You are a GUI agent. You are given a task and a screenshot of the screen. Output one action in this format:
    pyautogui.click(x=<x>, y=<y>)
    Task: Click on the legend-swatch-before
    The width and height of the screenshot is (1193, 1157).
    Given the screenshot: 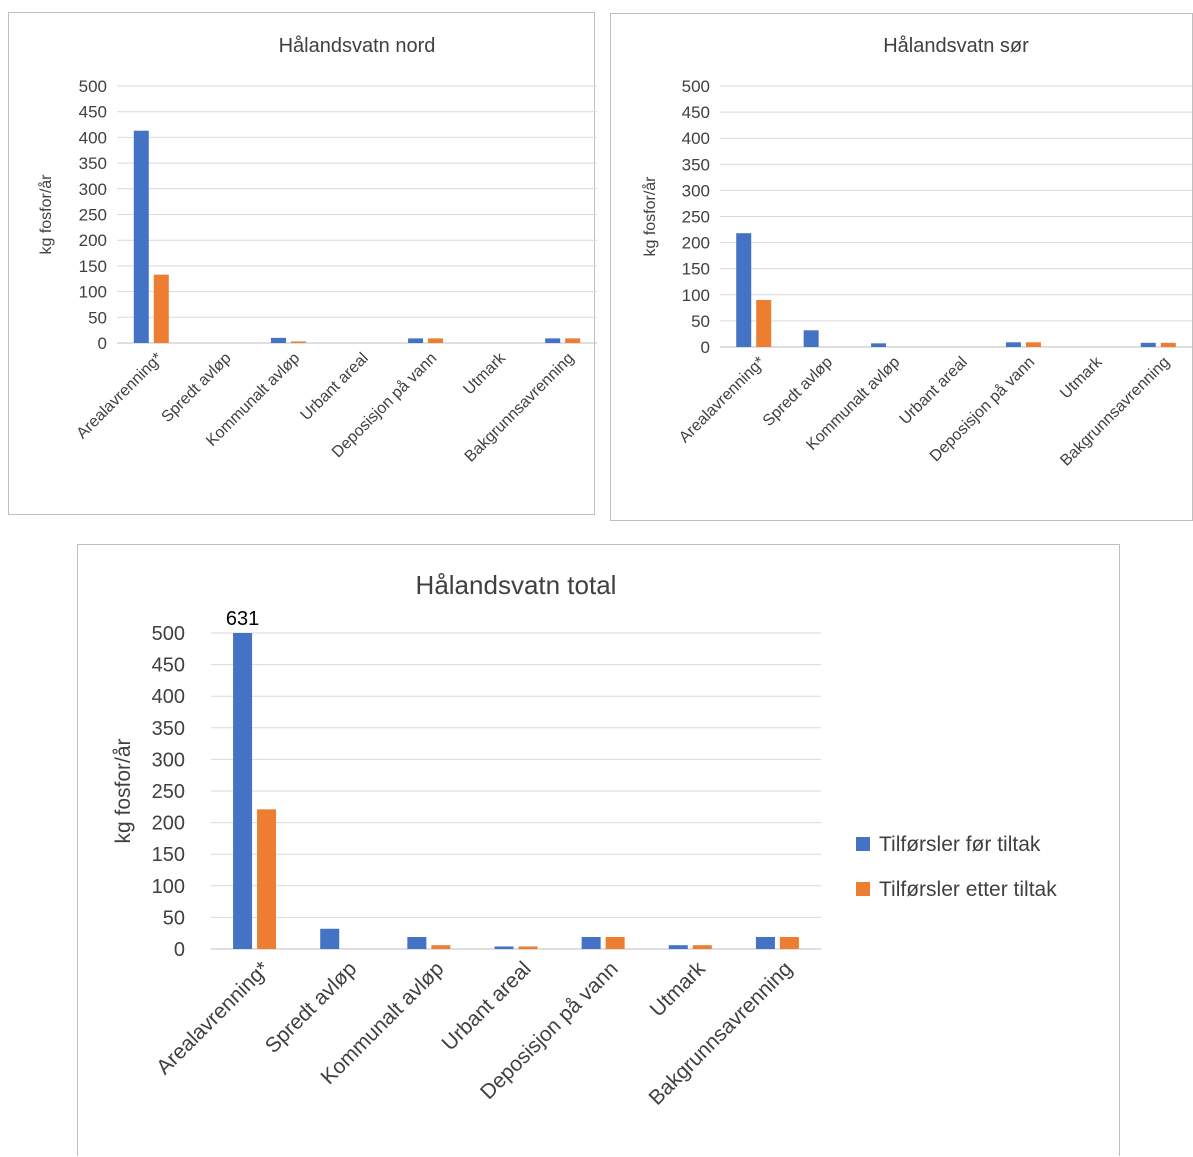 What is the action you would take?
    pyautogui.click(x=863, y=844)
    